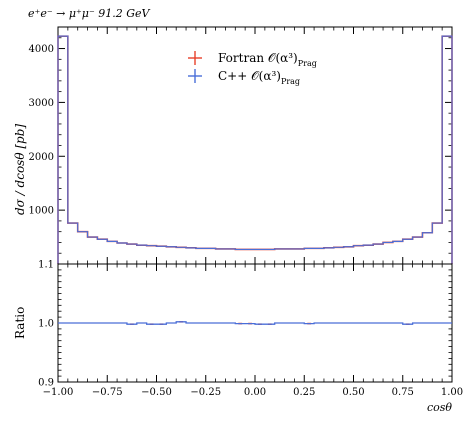  Describe the element at coordinates (452, 392) in the screenshot. I see `xtick-label-8: 1.00` at that location.